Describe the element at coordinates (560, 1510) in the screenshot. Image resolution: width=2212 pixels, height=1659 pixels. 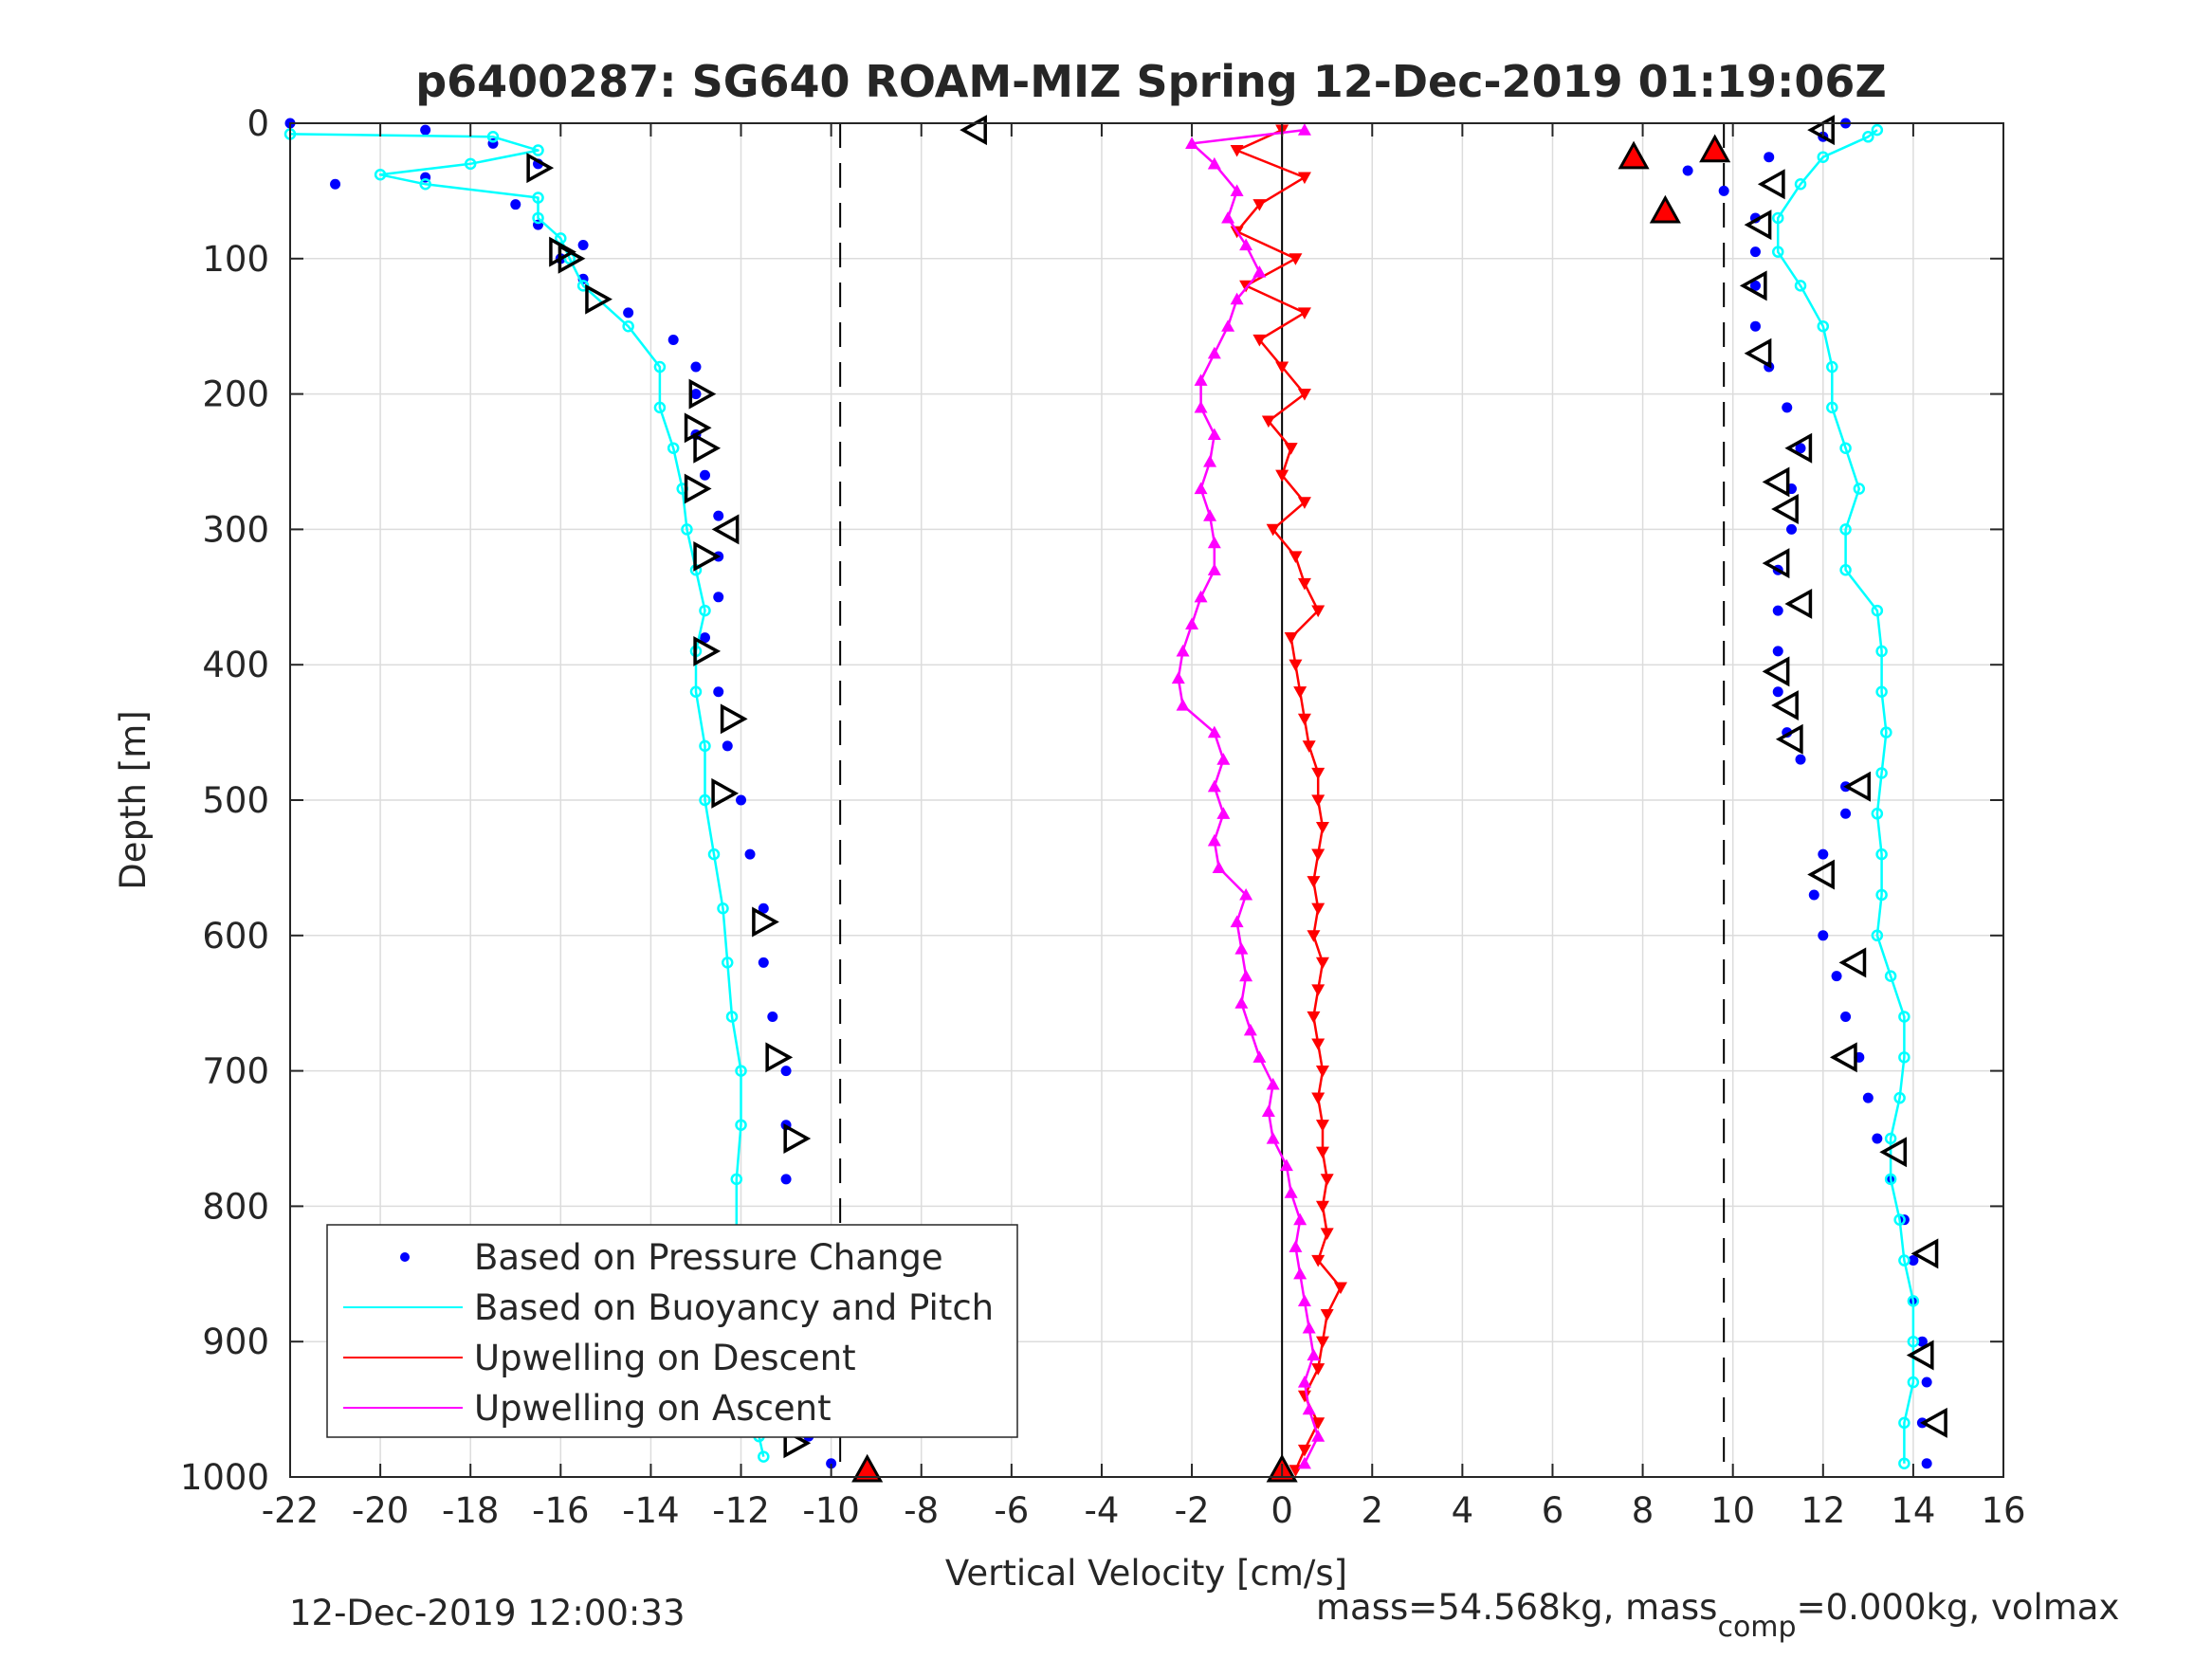
I see `x-tick-label: -16` at that location.